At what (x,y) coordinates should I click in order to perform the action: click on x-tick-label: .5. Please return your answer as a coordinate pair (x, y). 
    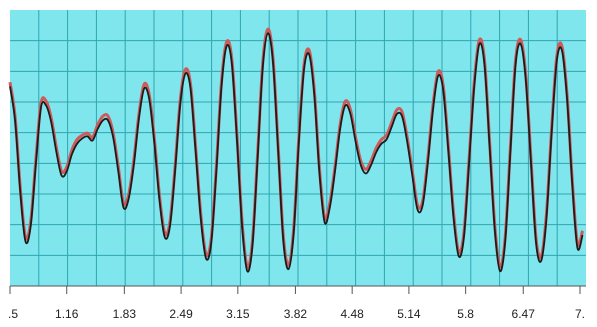
    Looking at the image, I should click on (13, 314).